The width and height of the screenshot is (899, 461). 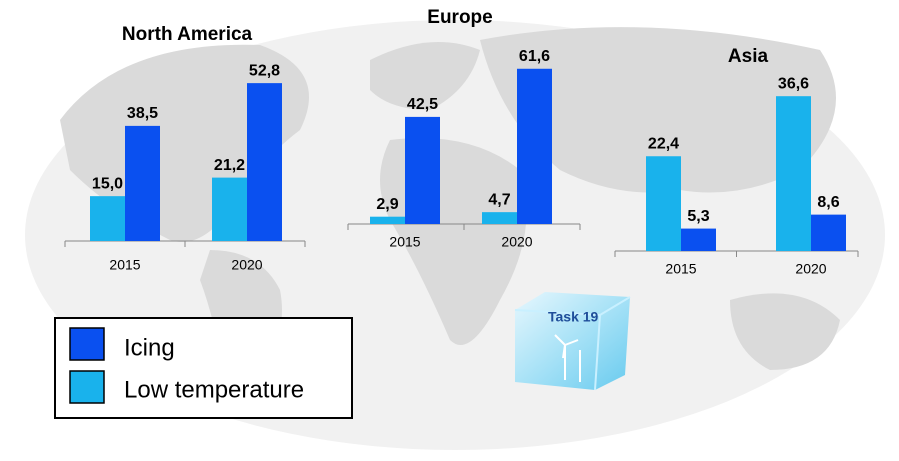 I want to click on value-label: 61,6, so click(x=534, y=56).